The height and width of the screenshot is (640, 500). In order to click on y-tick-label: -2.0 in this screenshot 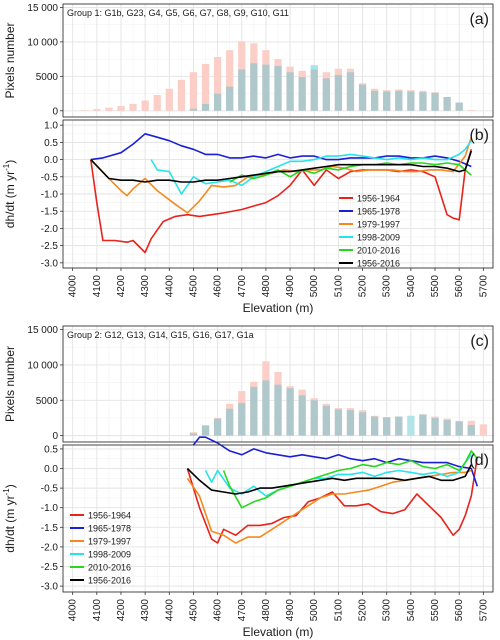, I will do `click(50, 229)`.